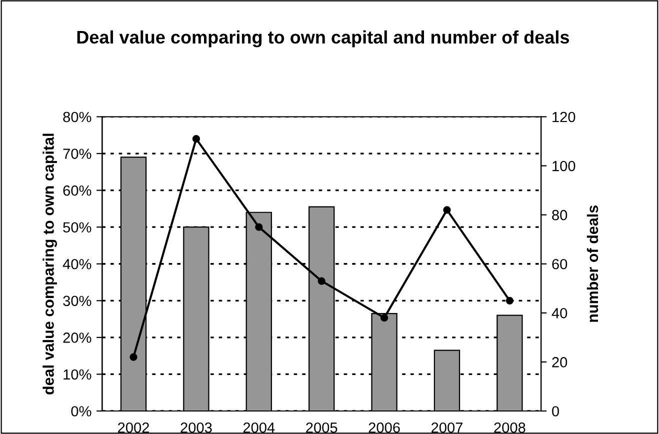 The width and height of the screenshot is (659, 434). What do you see at coordinates (77, 117) in the screenshot?
I see `y-tick-label: 80%` at bounding box center [77, 117].